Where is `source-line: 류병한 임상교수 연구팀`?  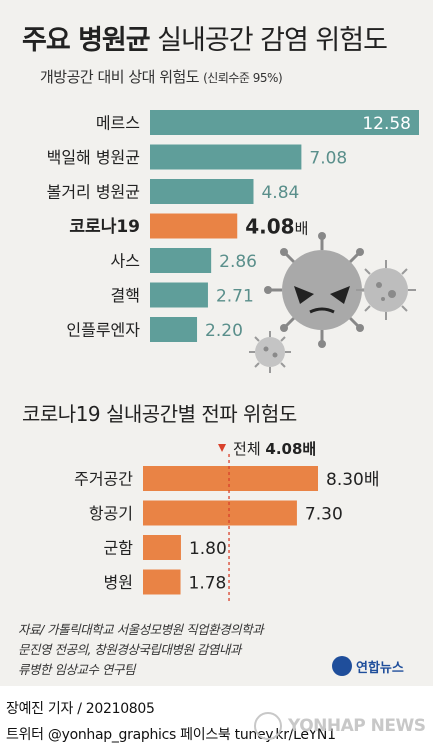 source-line: 류병한 임상교수 연구팀 is located at coordinates (76, 669).